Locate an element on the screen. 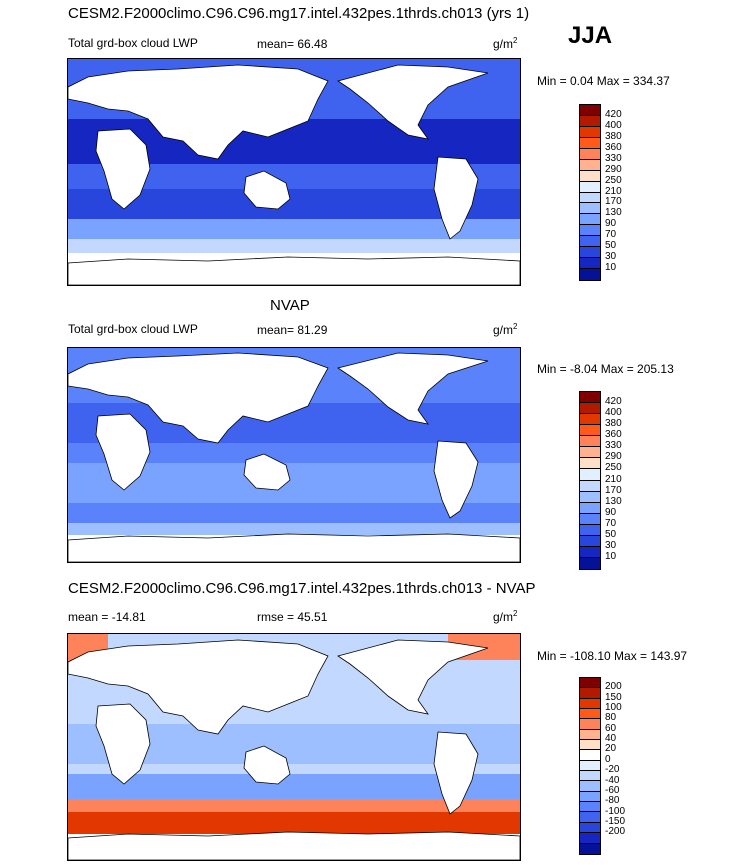 Image resolution: width=732 pixels, height=865 pixels. panel3-units: g/m2 is located at coordinates (505, 616).